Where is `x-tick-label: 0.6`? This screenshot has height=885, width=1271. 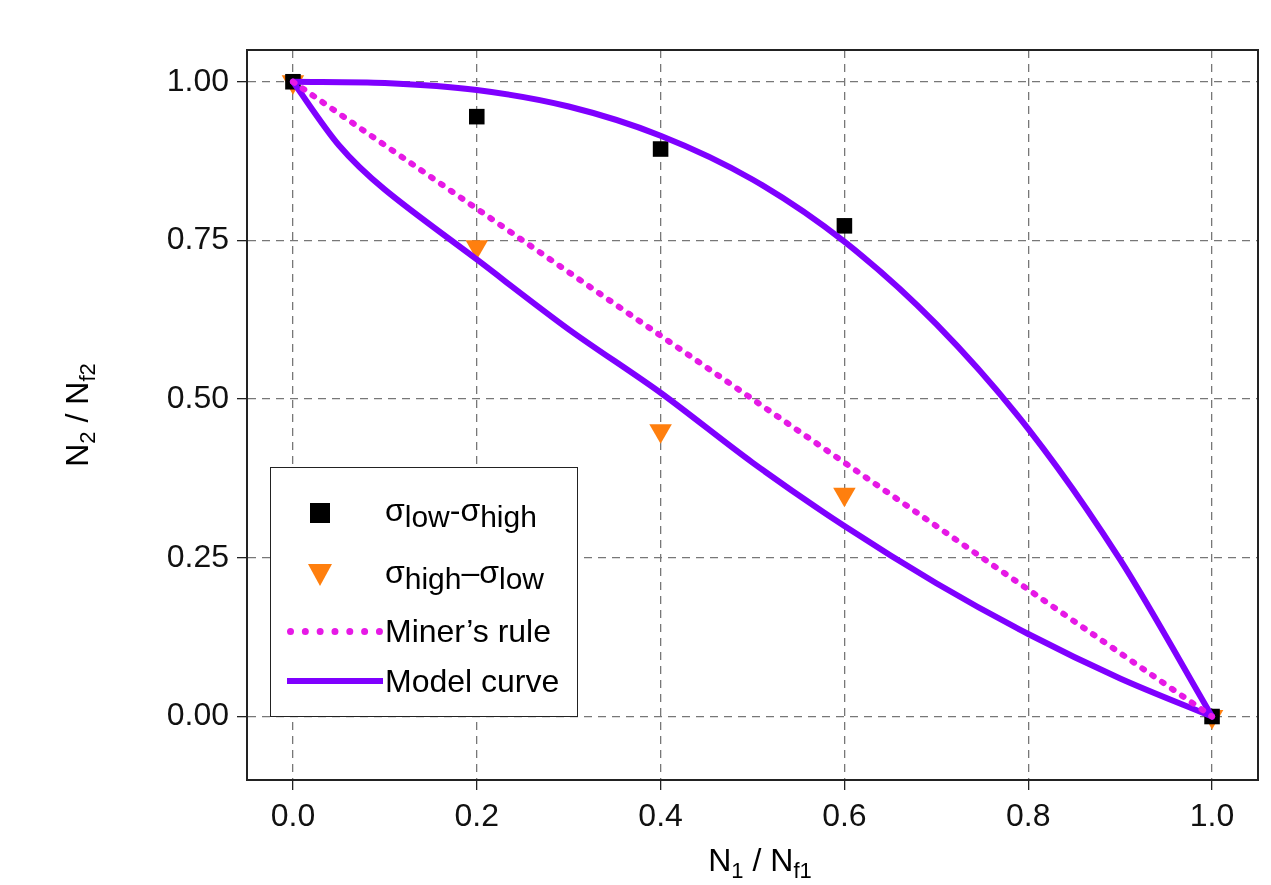 x-tick-label: 0.6 is located at coordinates (844, 815).